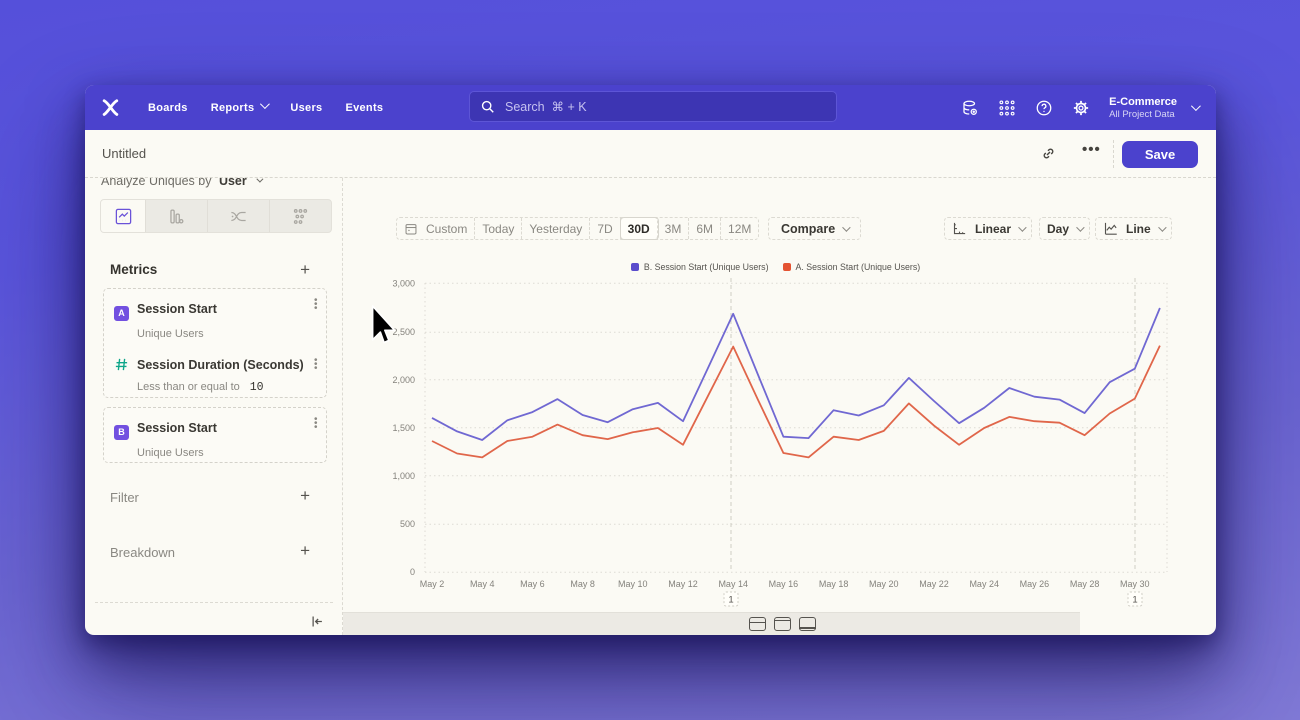 This screenshot has width=1300, height=720. What do you see at coordinates (733, 584) in the screenshot?
I see `svg-text: May 14` at bounding box center [733, 584].